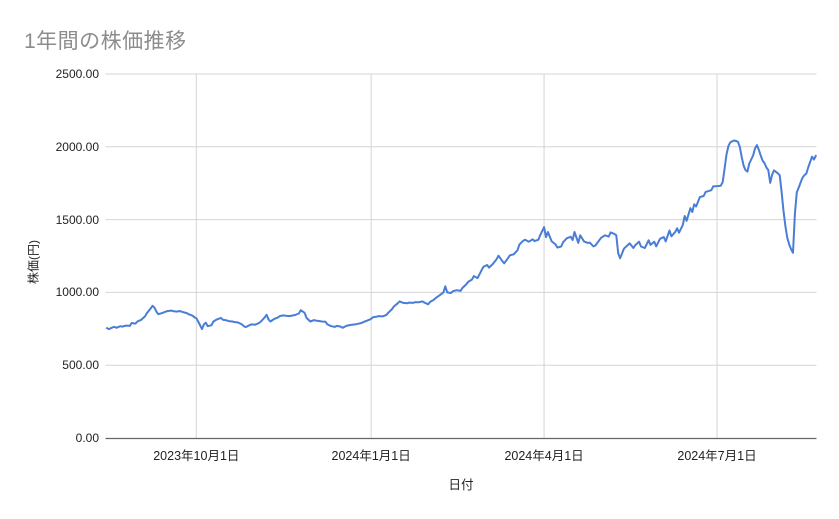  What do you see at coordinates (461, 485) in the screenshot?
I see `x-axis-title: 日付` at bounding box center [461, 485].